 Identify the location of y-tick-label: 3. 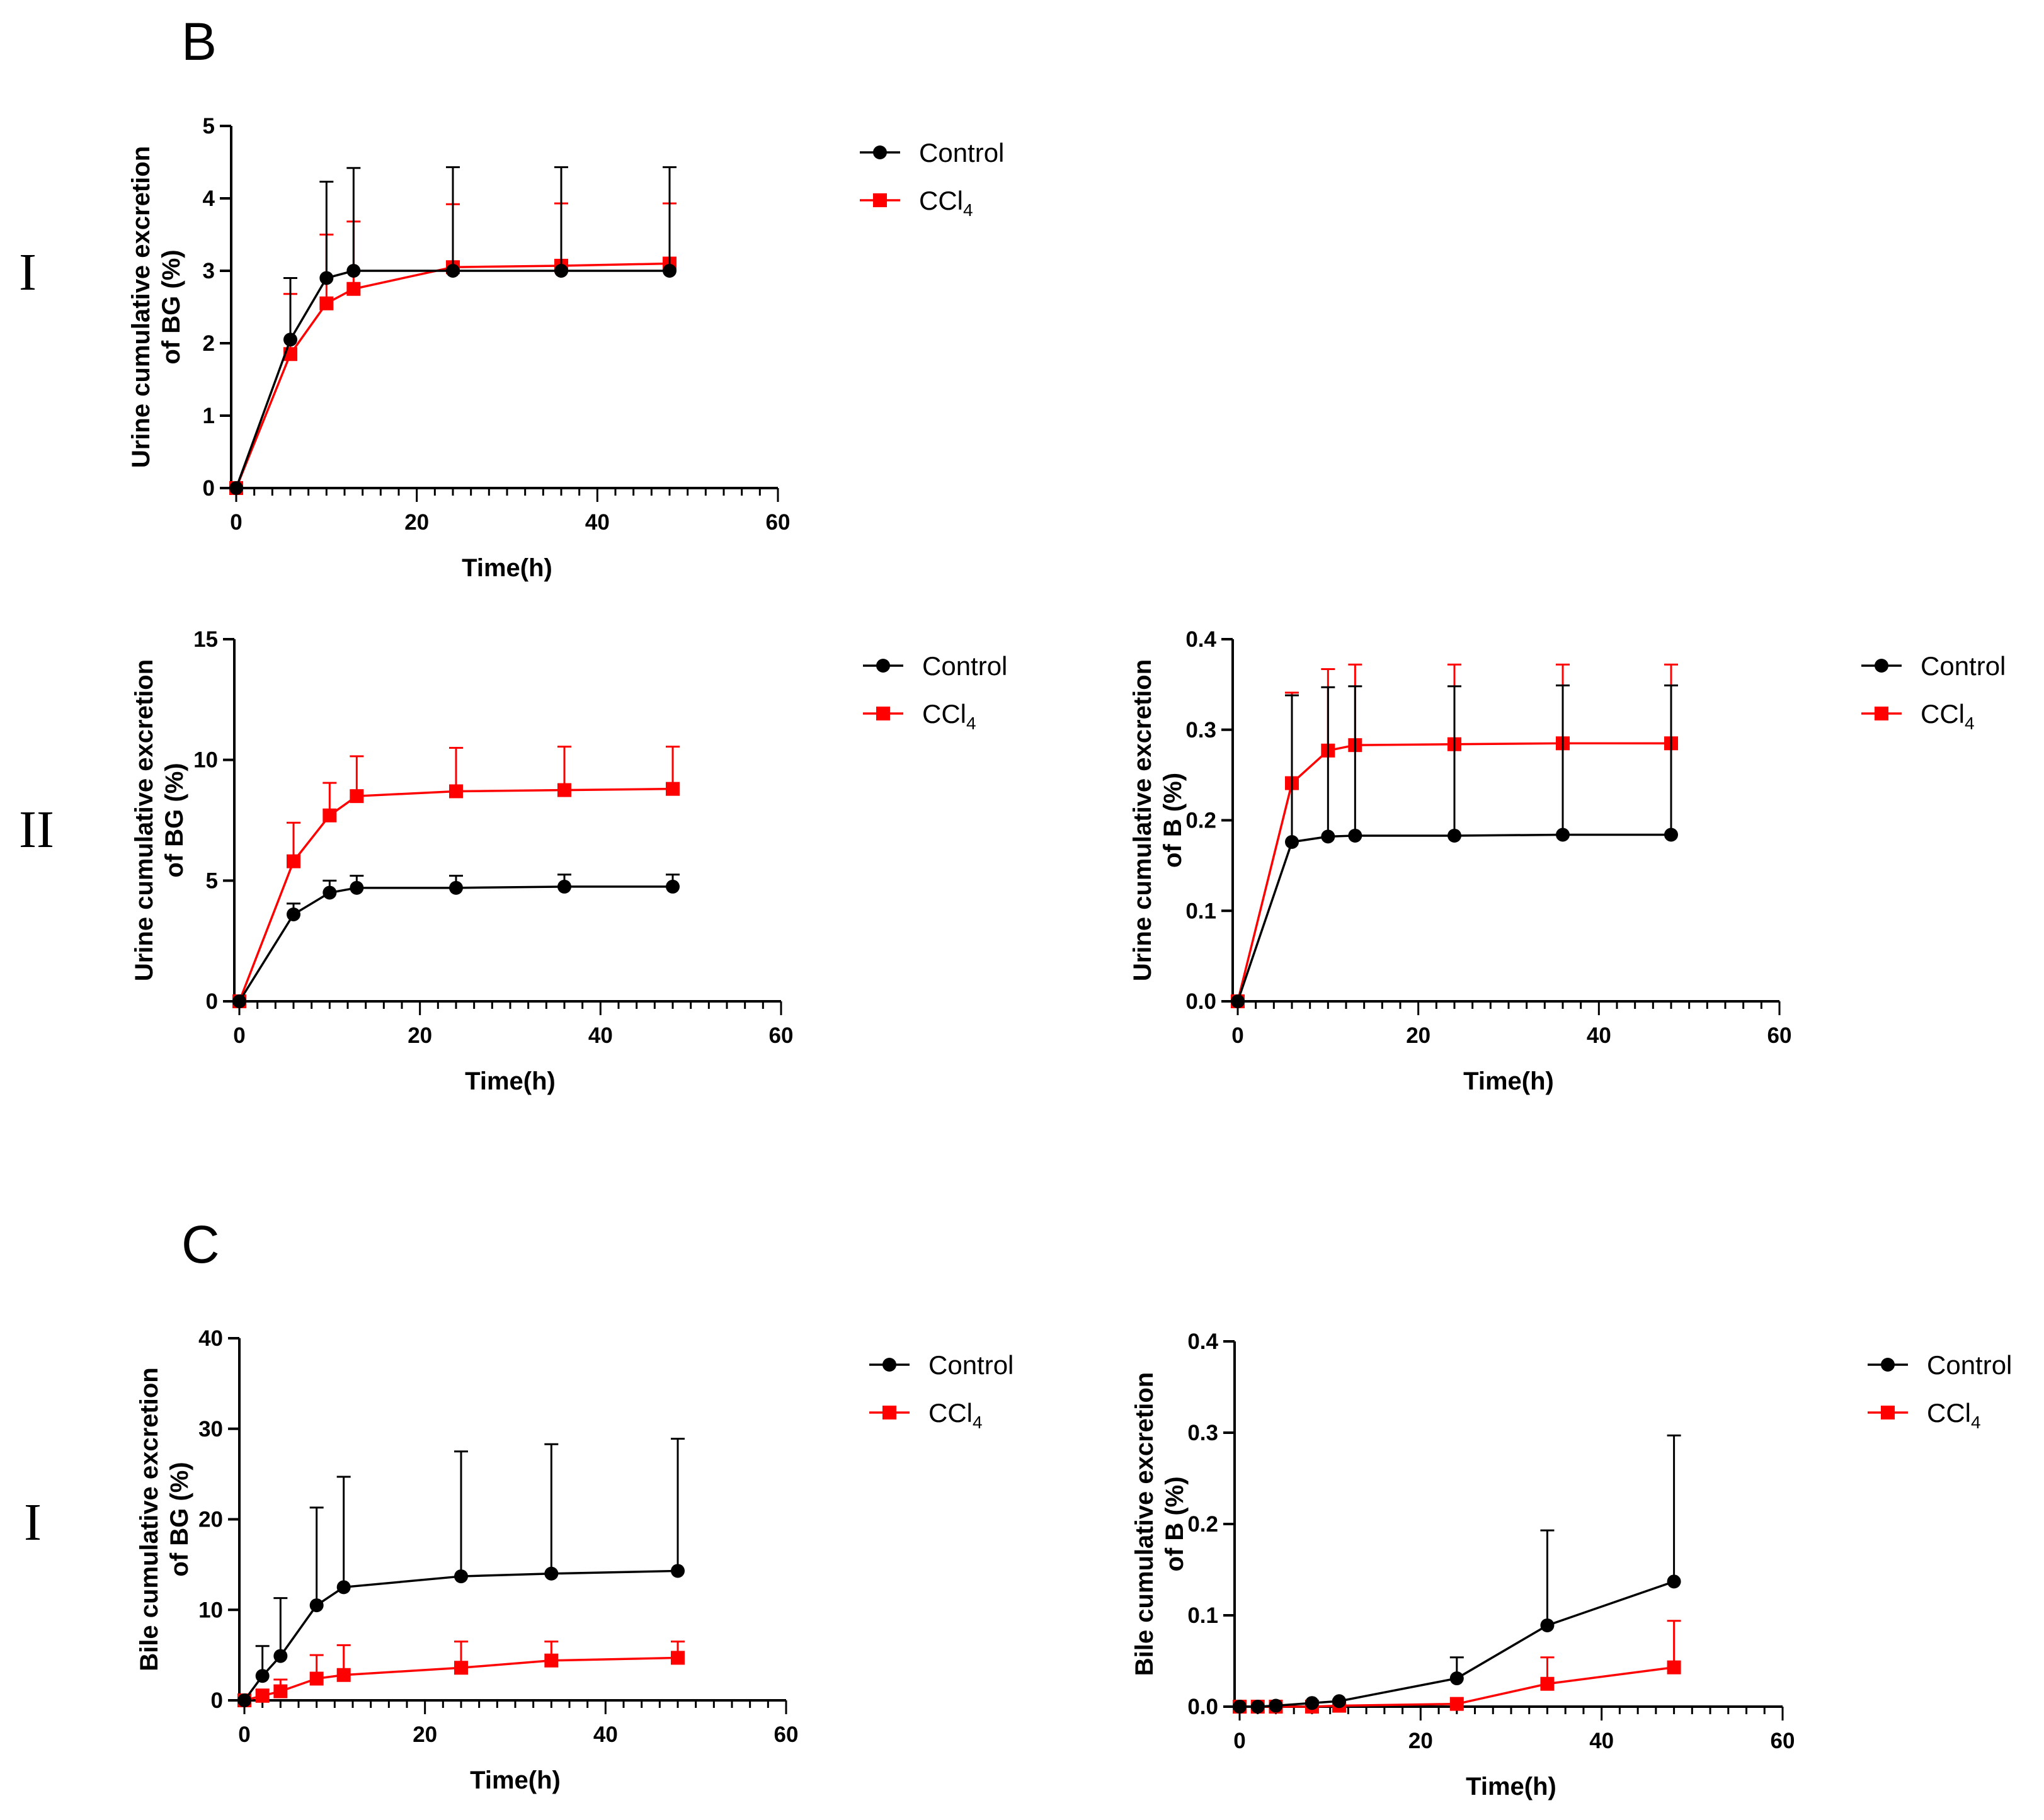
(209, 271).